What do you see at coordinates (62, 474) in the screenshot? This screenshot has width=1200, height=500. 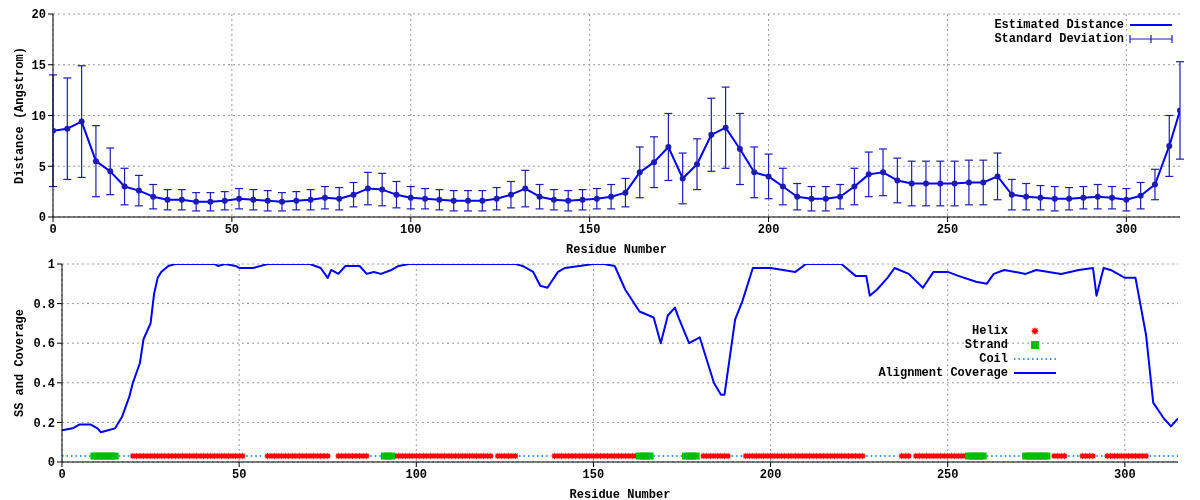 I see `x-tick-label: 0` at bounding box center [62, 474].